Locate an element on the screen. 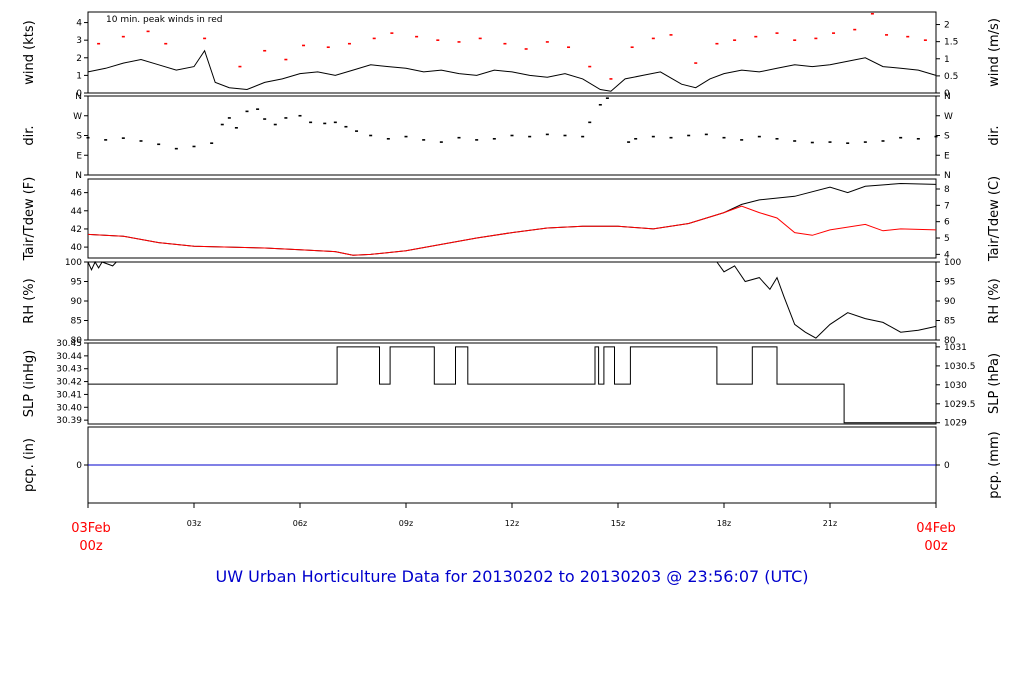  series-line-tdew is located at coordinates (512, 230).